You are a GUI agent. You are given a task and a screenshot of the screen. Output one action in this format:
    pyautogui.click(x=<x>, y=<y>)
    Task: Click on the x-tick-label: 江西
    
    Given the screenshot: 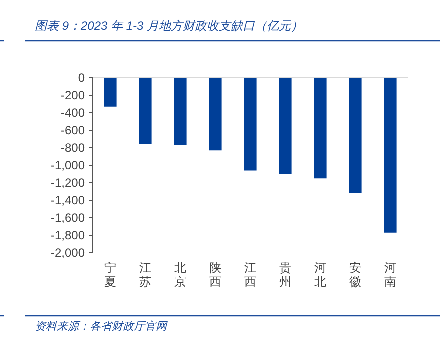 What is the action you would take?
    pyautogui.click(x=250, y=275)
    